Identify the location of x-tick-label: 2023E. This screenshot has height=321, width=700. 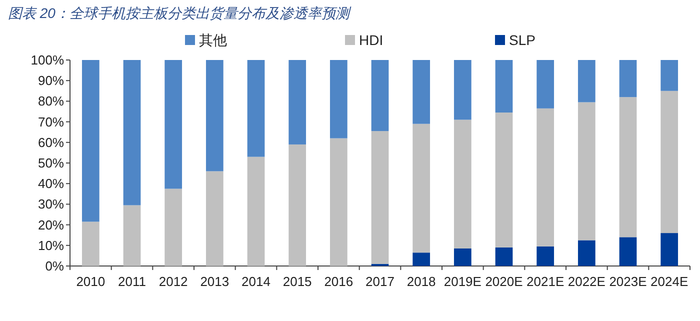
(628, 281).